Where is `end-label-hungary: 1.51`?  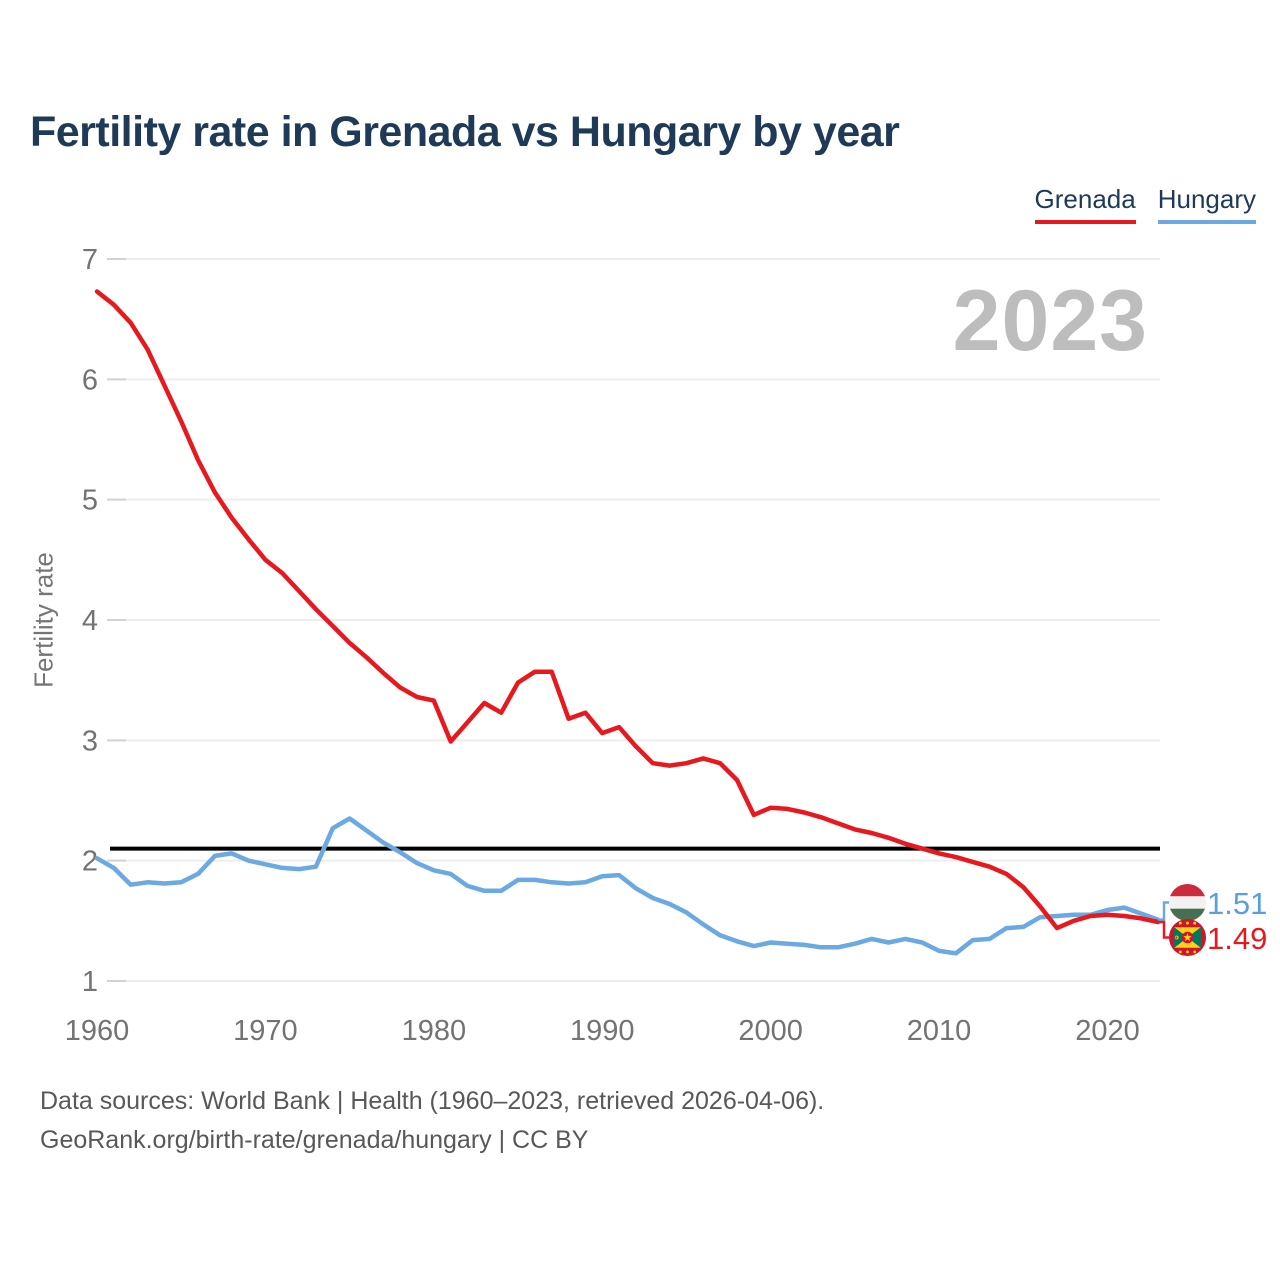
end-label-hungary: 1.51 is located at coordinates (1237, 903).